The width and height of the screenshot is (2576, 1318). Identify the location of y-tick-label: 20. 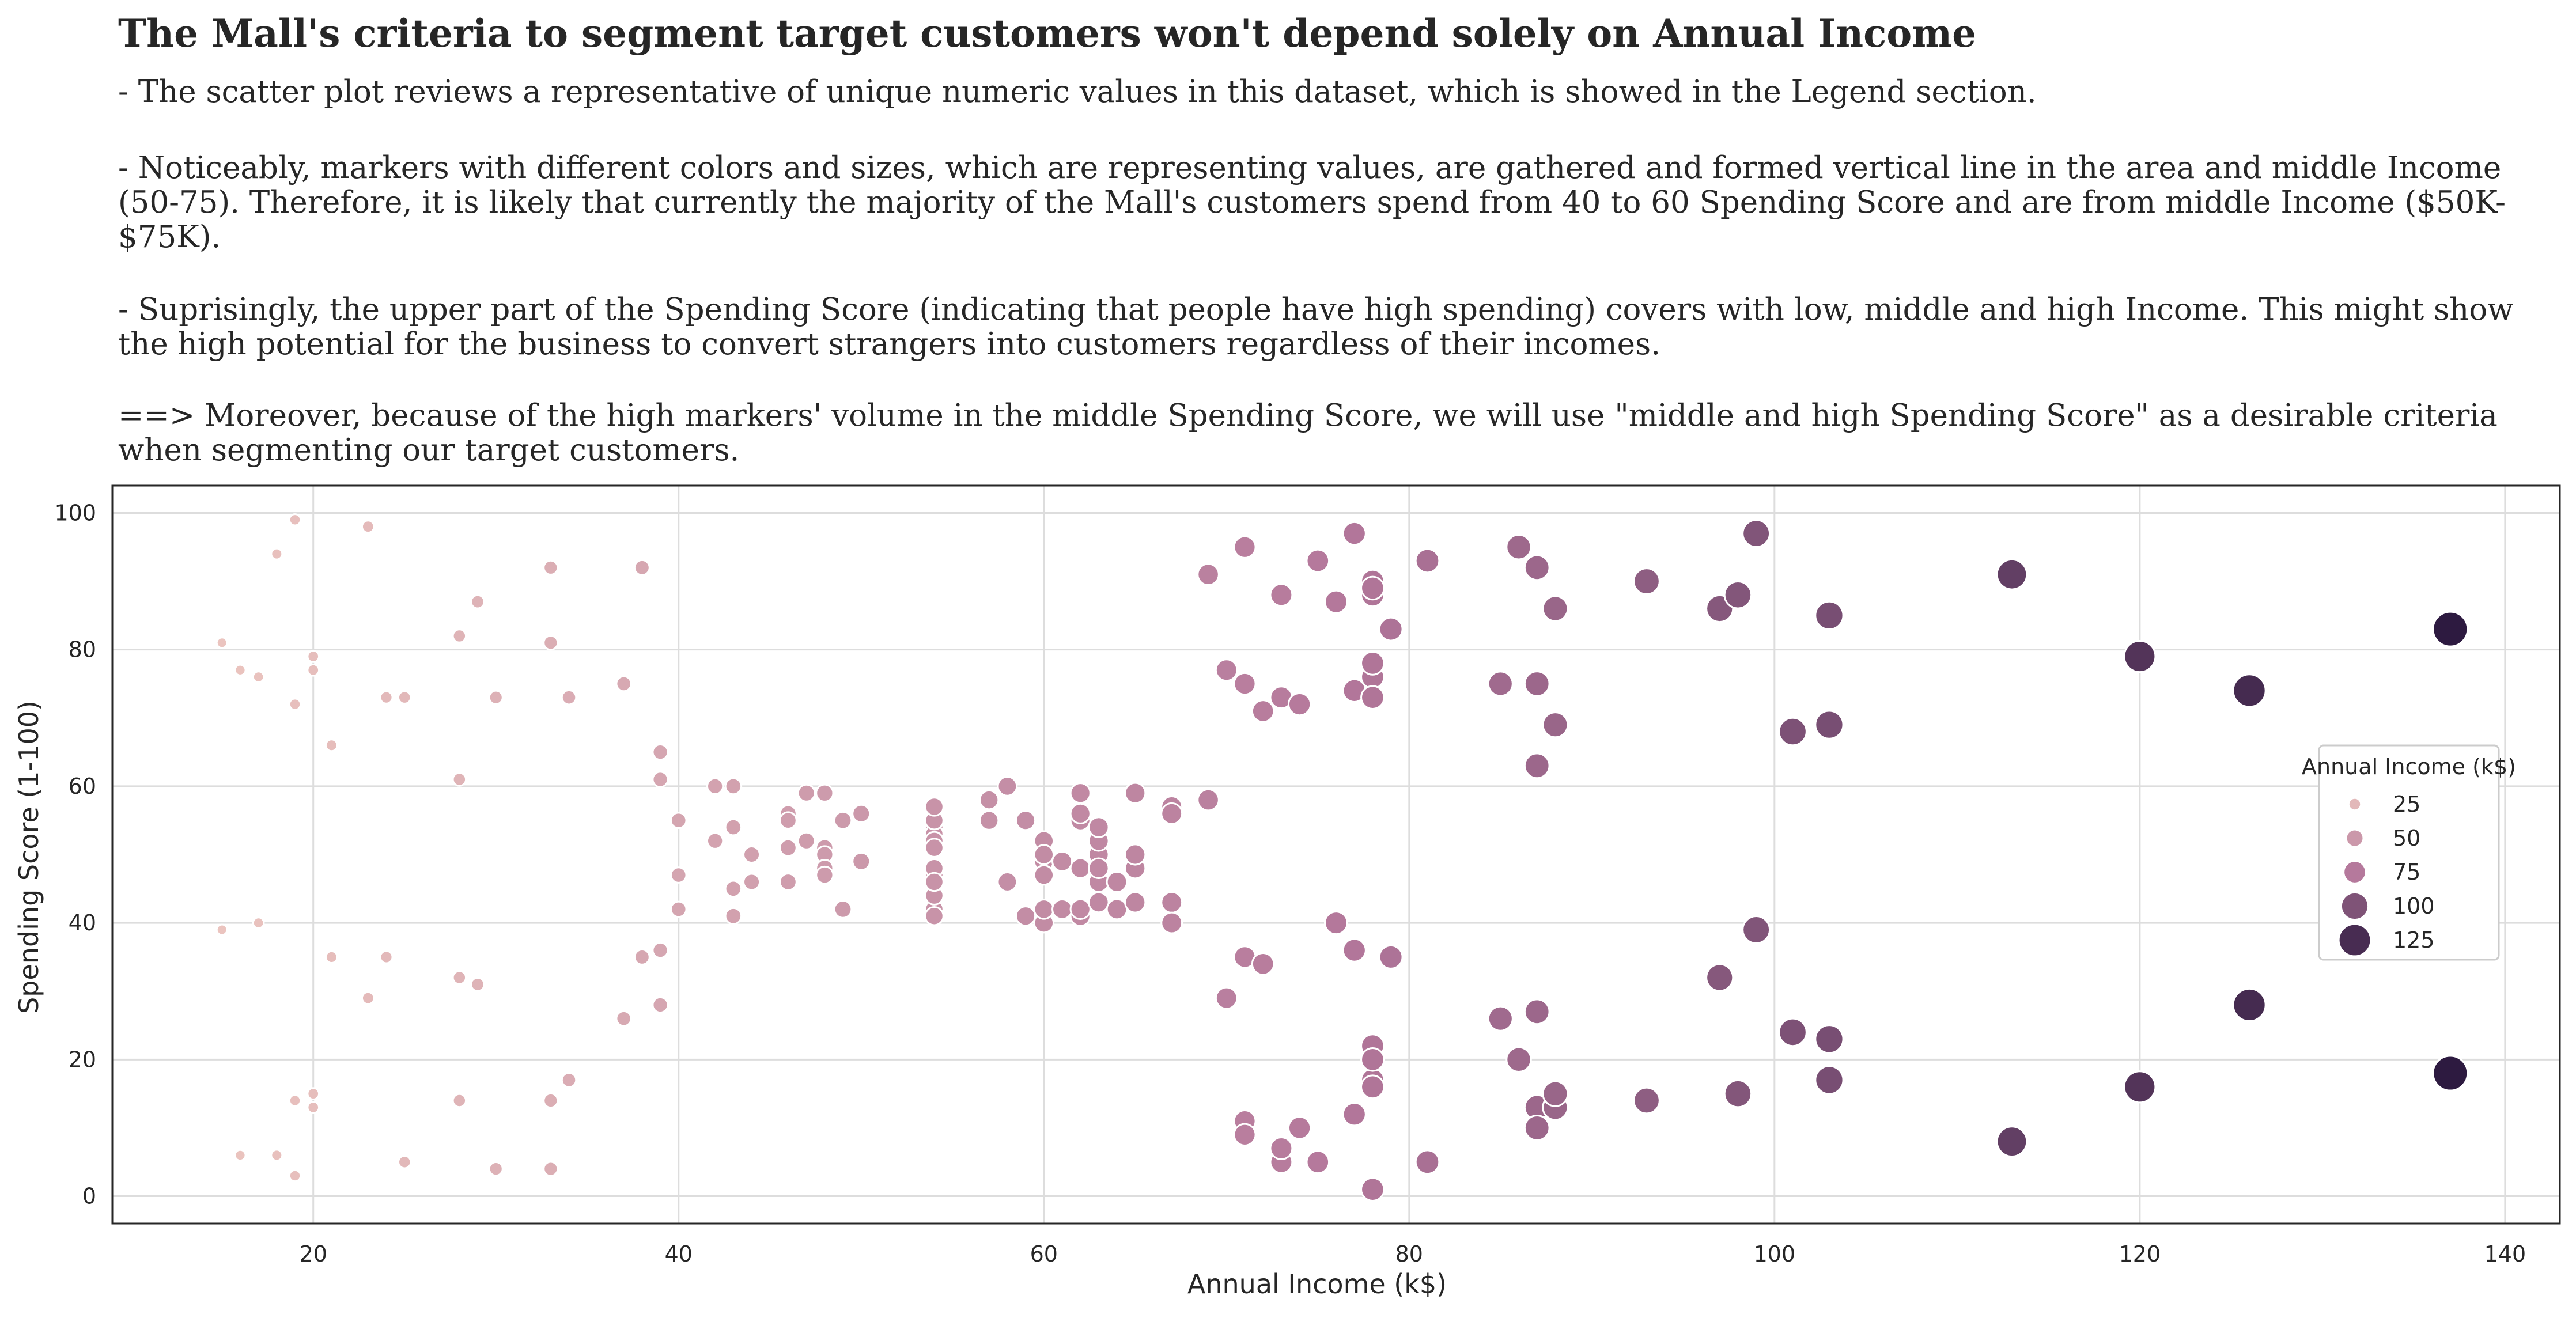
(82, 1059).